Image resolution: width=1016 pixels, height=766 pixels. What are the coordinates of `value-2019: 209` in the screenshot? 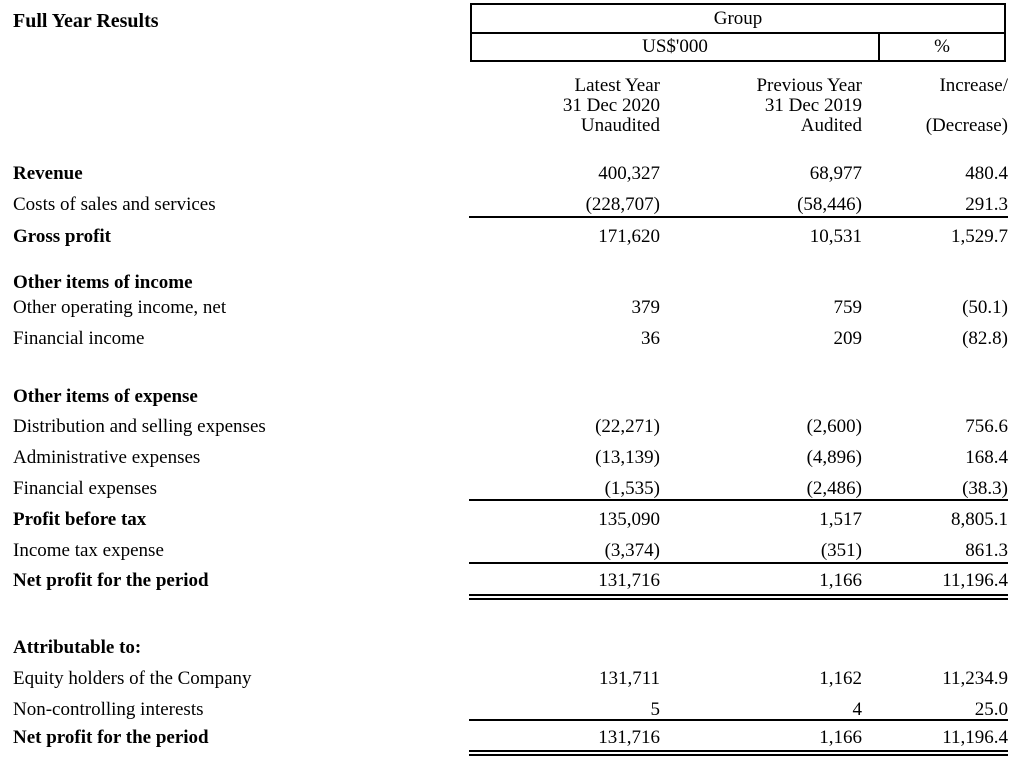 It's located at (848, 338).